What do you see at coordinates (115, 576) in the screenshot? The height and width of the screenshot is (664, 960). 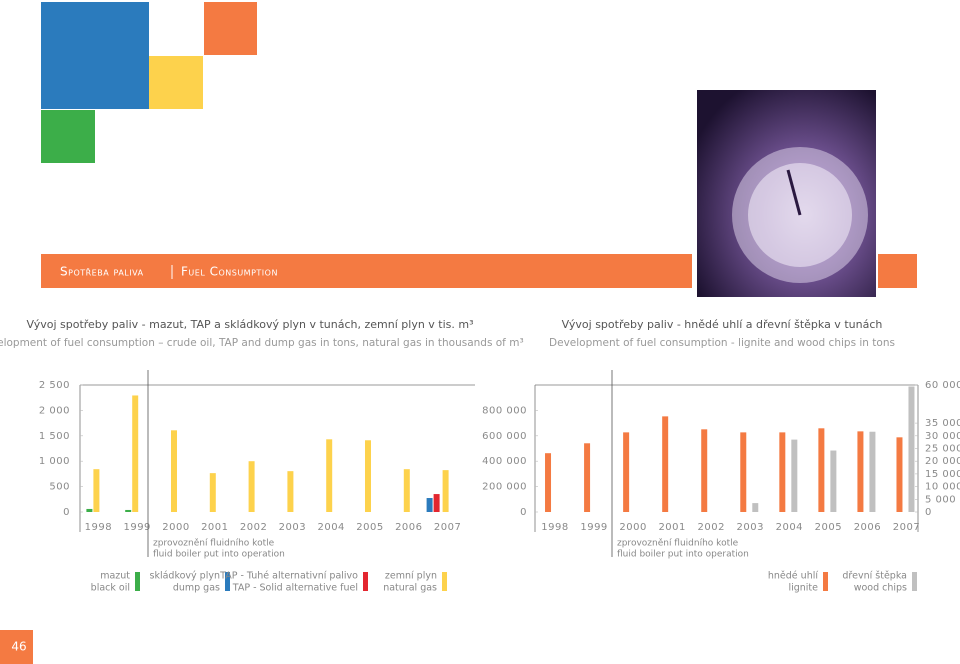 I see `legend-label: mazut` at bounding box center [115, 576].